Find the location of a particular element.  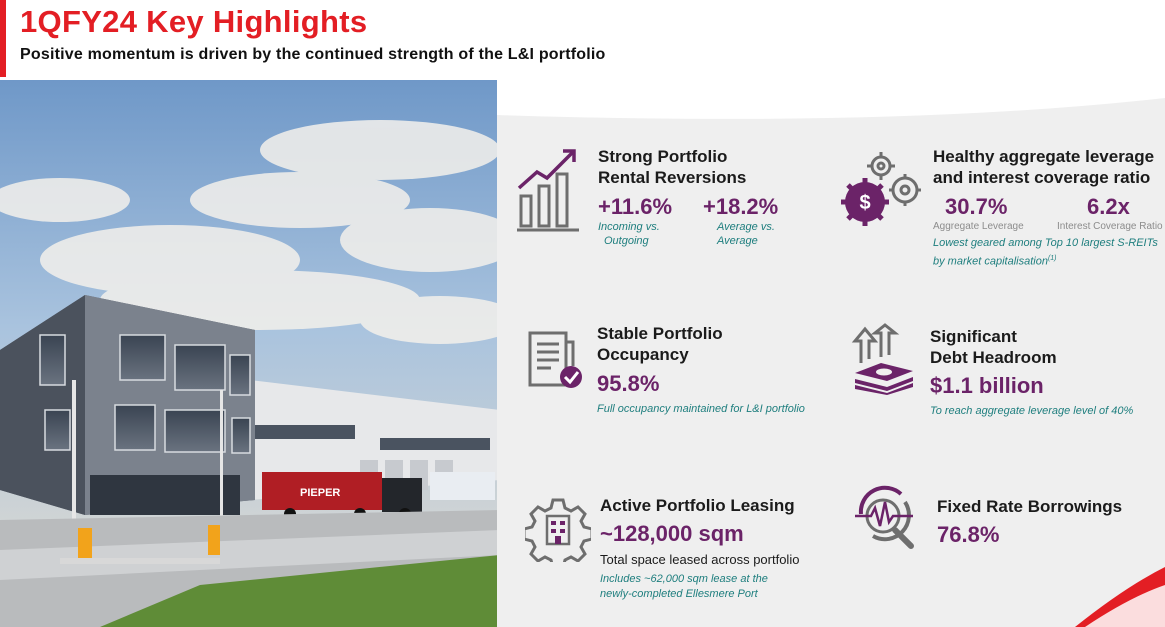

occupancy-heading-line2: Occupancy is located at coordinates (643, 354).